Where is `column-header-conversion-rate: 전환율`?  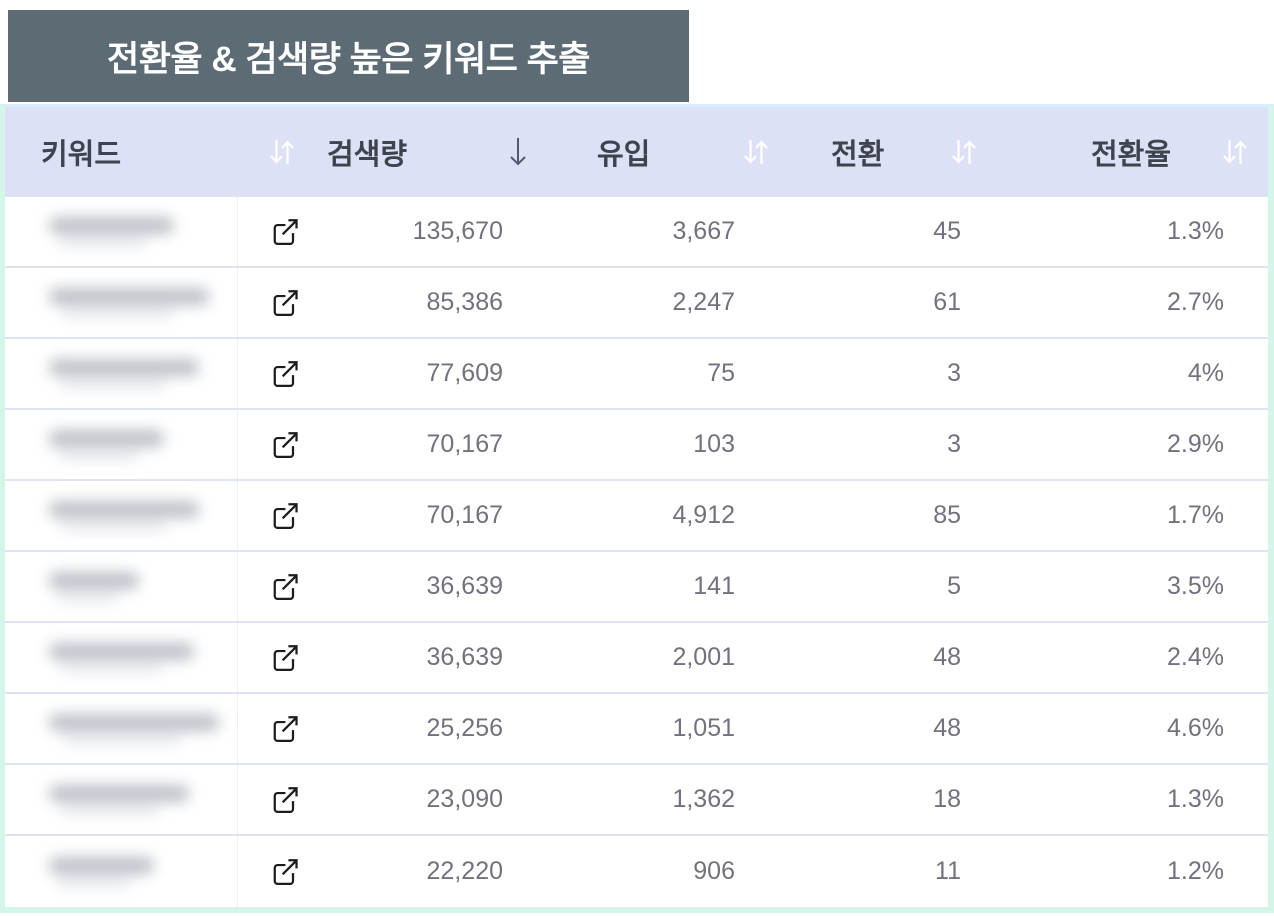
column-header-conversion-rate: 전환율 is located at coordinates (1131, 155).